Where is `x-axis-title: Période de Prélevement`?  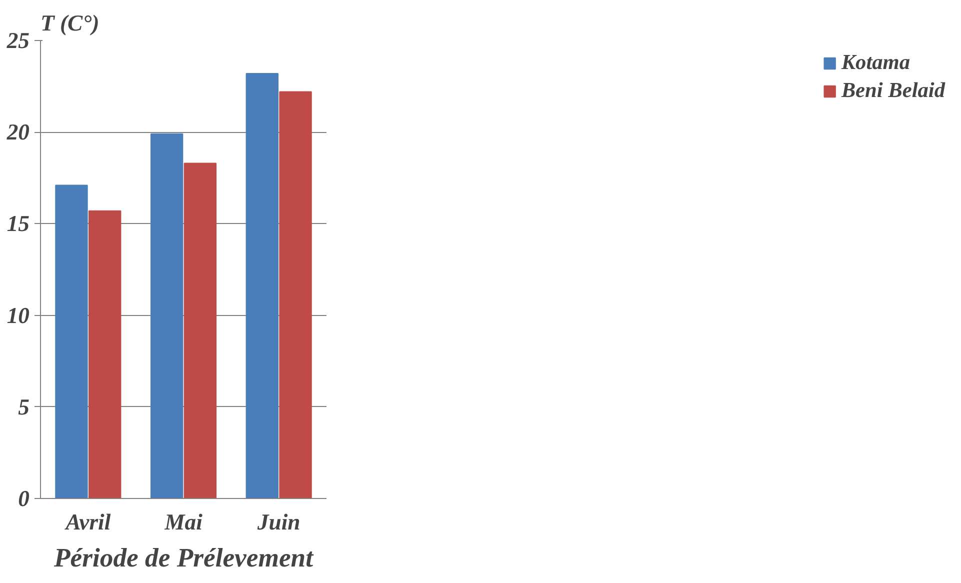
x-axis-title: Période de Prélevement is located at coordinates (183, 557).